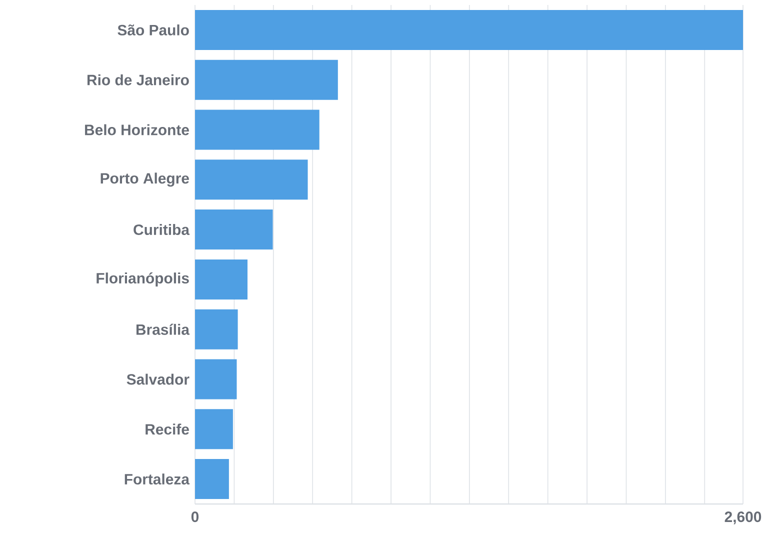 Image resolution: width=767 pixels, height=541 pixels. Describe the element at coordinates (153, 30) in the screenshot. I see `y-tick-label: São Paulo` at that location.